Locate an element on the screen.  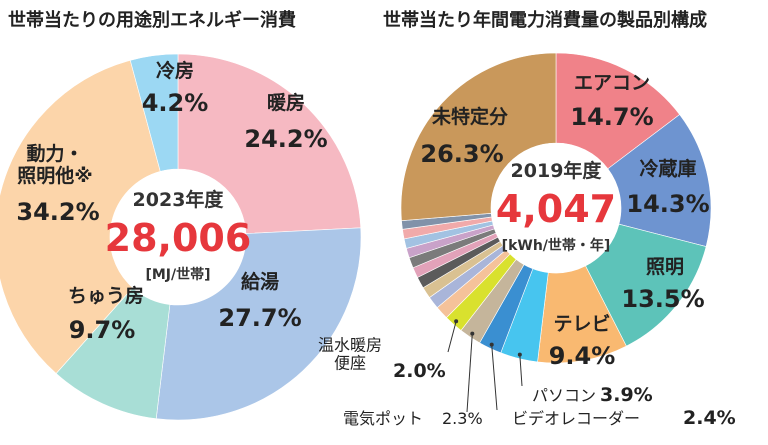
value-label: 26.3% is located at coordinates (462, 154).